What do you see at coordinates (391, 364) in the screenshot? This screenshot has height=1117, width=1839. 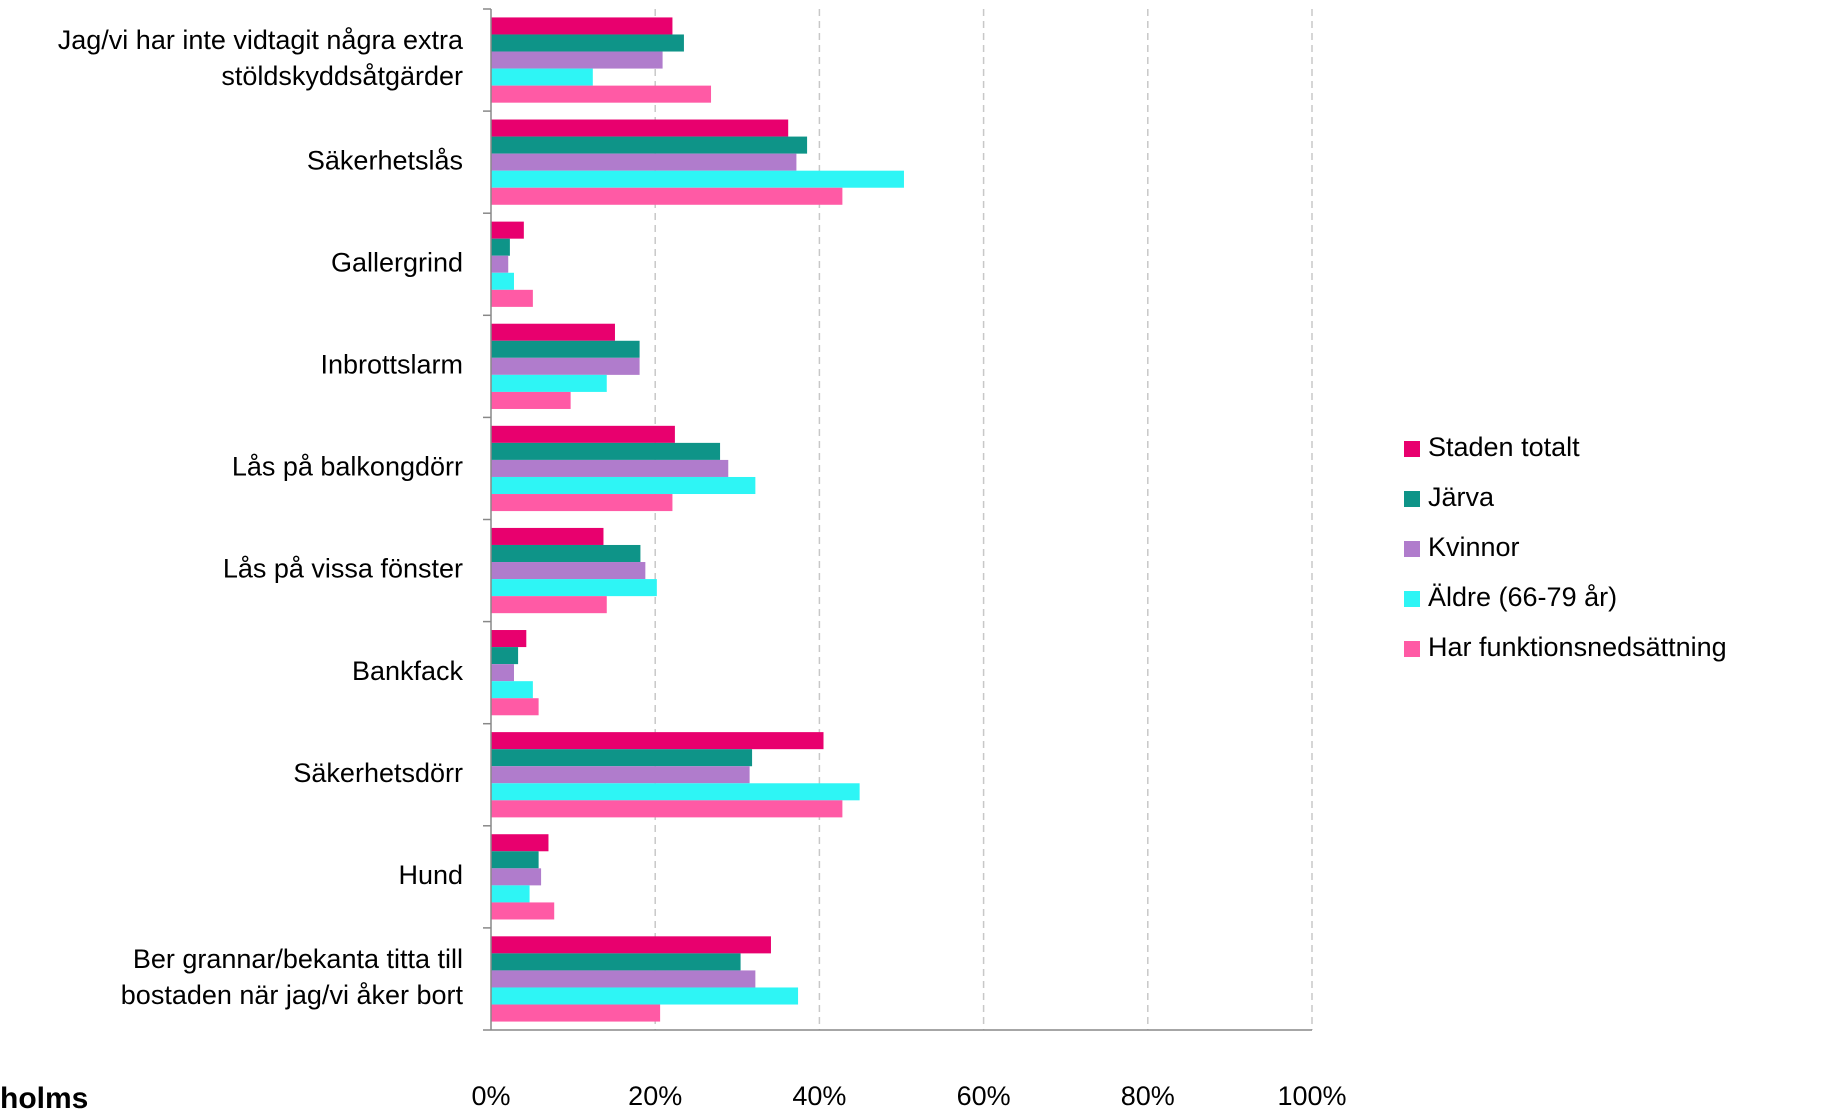 I see `y-tick-label: Inbrottslarm` at bounding box center [391, 364].